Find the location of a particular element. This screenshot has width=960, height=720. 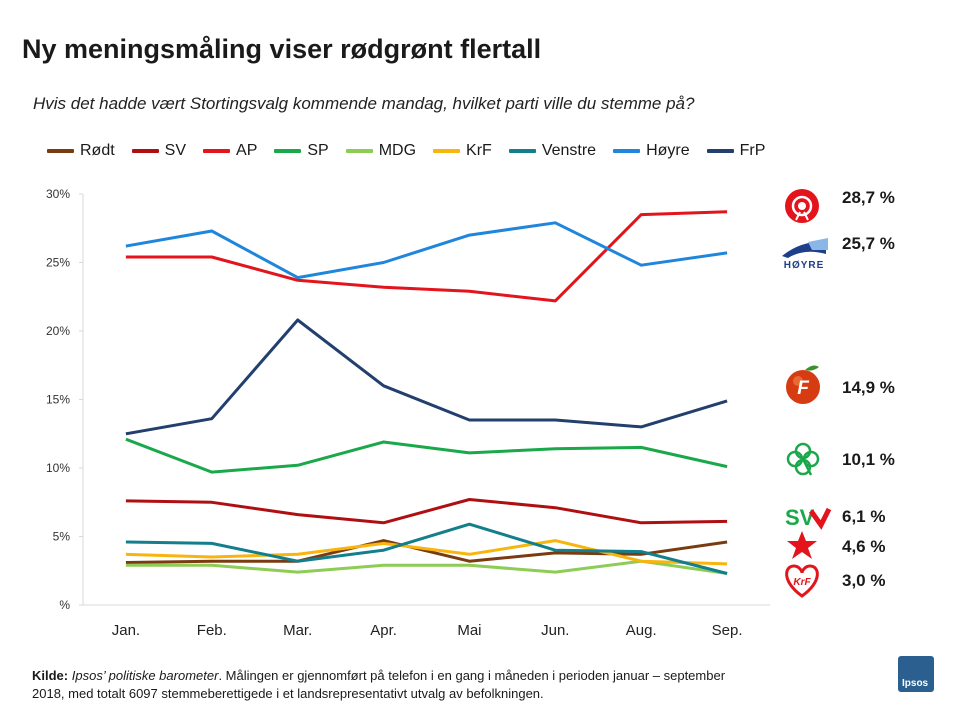

legend-label: FrP is located at coordinates (752, 150).